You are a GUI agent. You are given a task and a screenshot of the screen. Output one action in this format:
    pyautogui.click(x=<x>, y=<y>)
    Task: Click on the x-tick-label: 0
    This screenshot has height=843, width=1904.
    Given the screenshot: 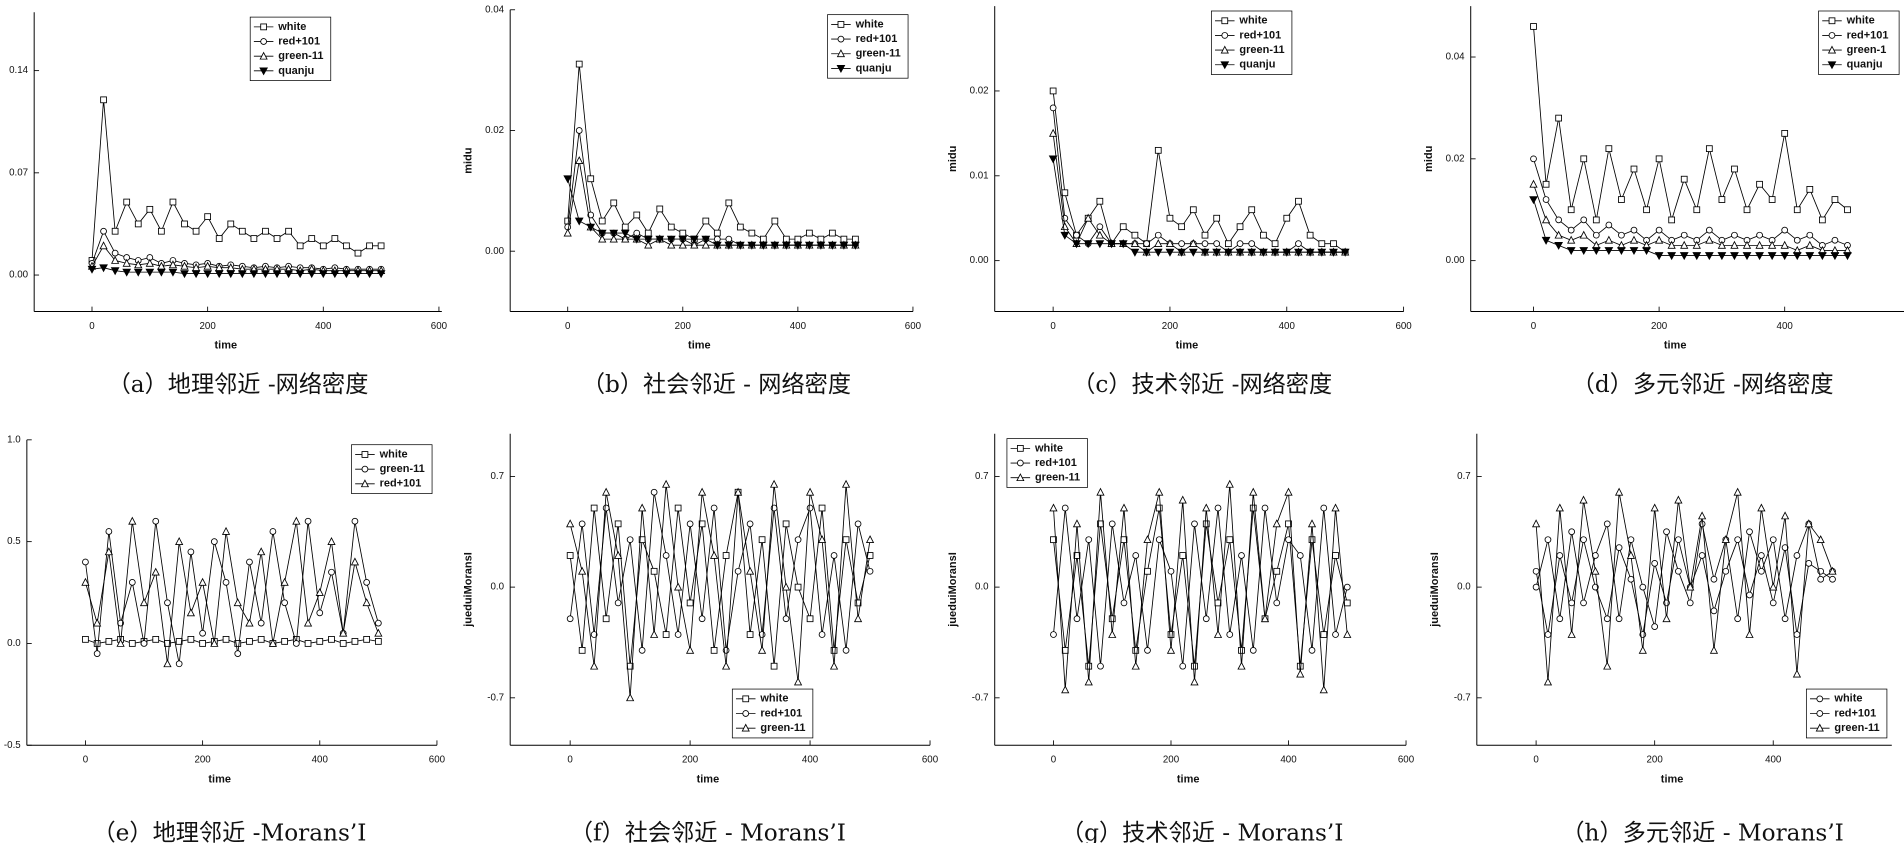 What is the action you would take?
    pyautogui.click(x=1534, y=326)
    